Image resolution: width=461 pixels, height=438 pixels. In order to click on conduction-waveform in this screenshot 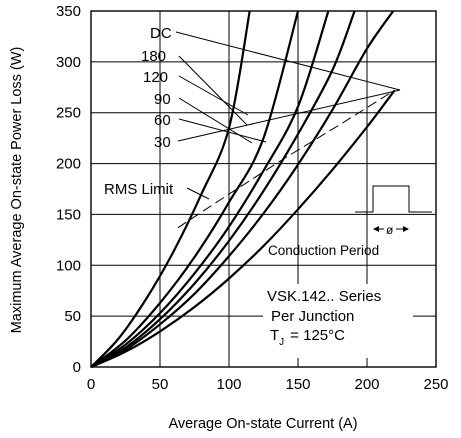, I will do `click(393, 199)`.